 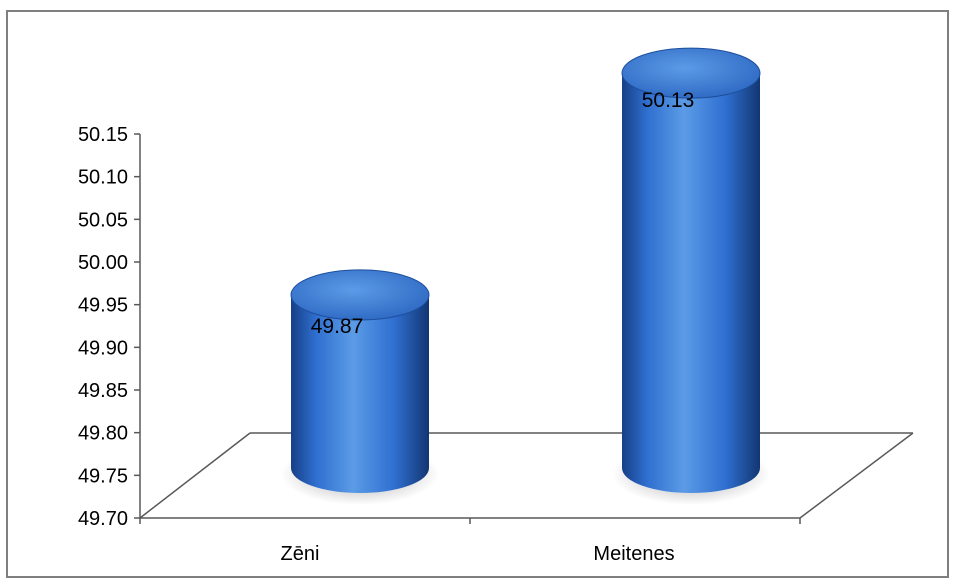 I want to click on y-tick-label: 49.90, so click(x=103, y=348).